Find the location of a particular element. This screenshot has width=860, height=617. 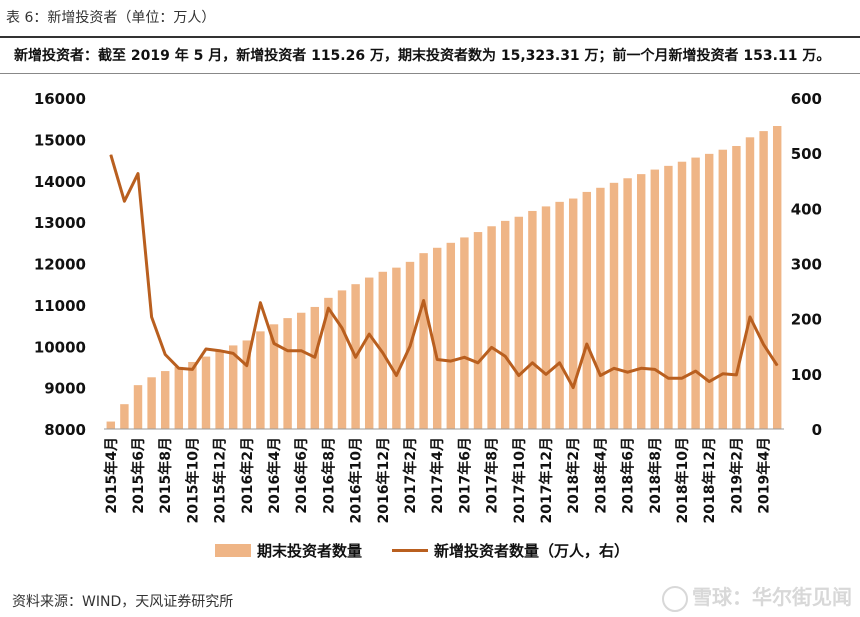

source-note: 资料来源：WIND，天风证券研究所 is located at coordinates (123, 602).